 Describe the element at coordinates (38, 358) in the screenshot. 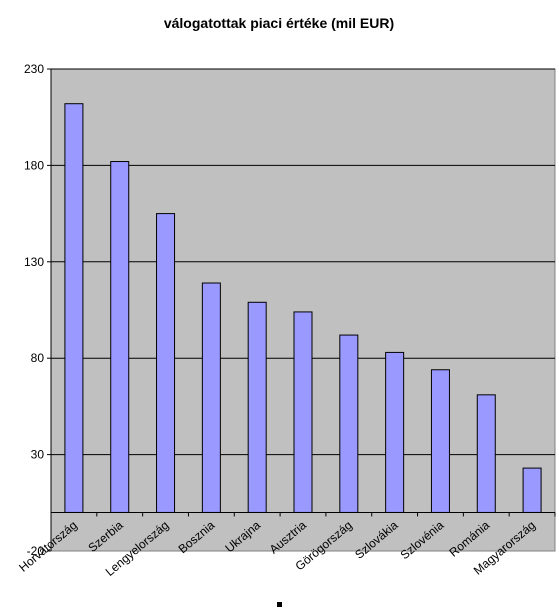

I see `y-tick-label: 80` at that location.